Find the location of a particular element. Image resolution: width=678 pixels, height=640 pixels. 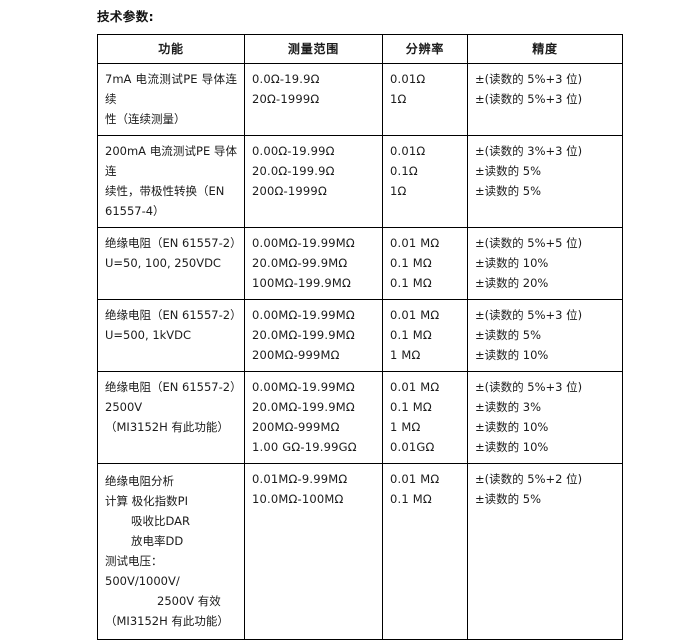

resolution-line: 0.1Ω is located at coordinates (404, 171).